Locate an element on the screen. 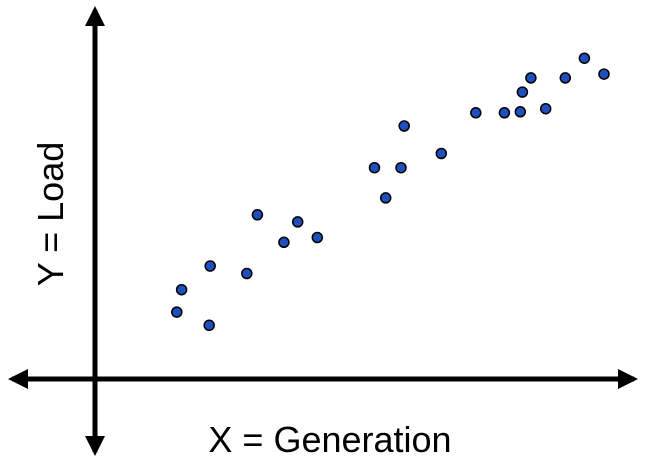  y-axis-label: Y = Load is located at coordinates (50, 214).